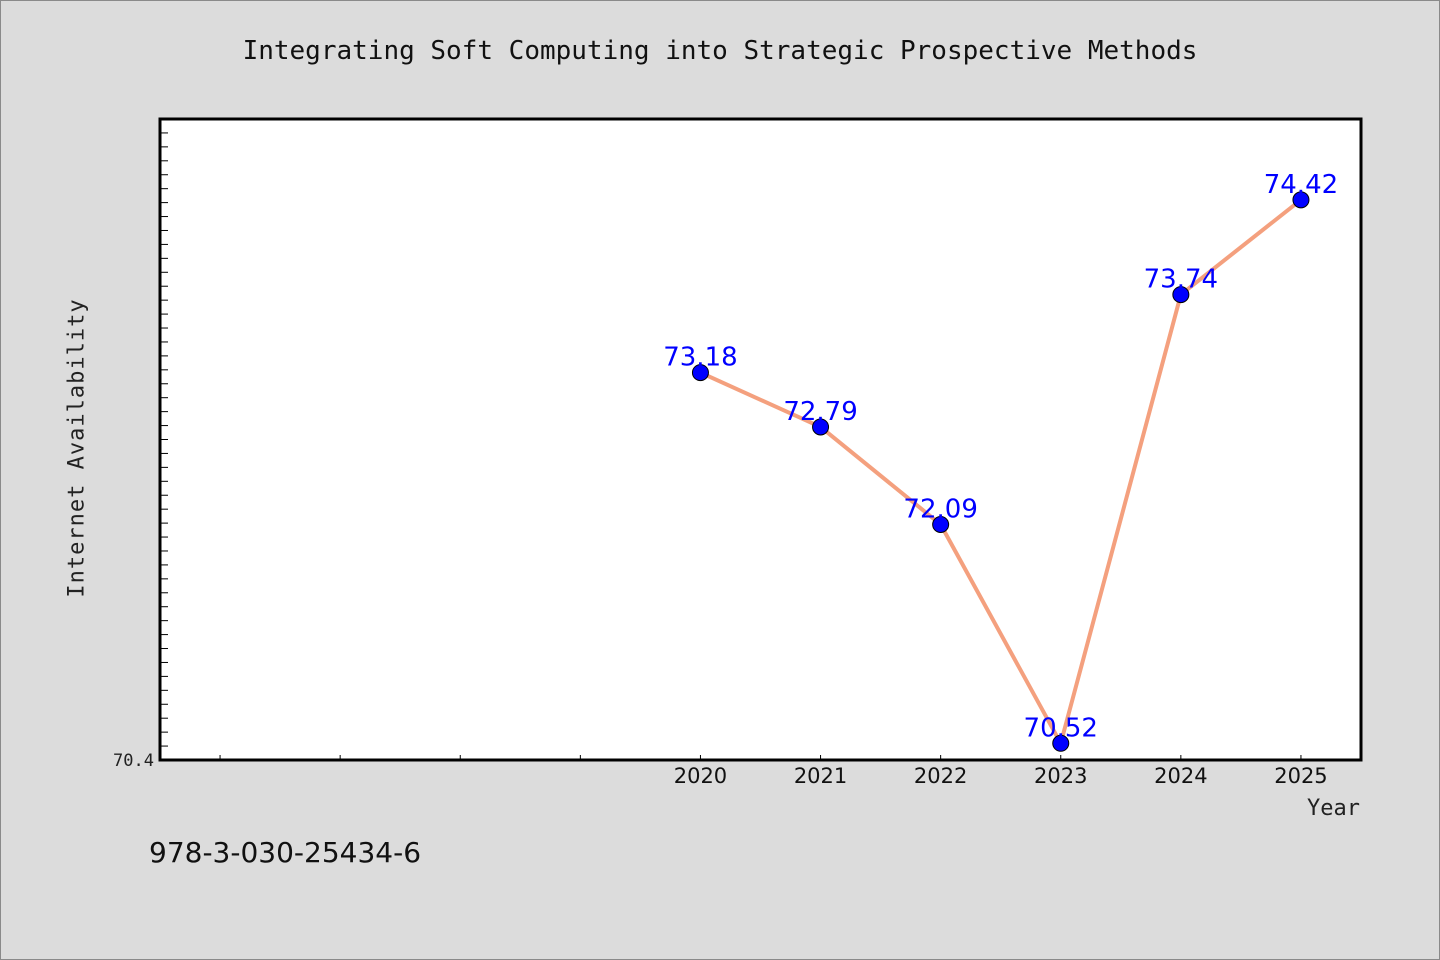 Image resolution: width=1440 pixels, height=960 pixels. What do you see at coordinates (940, 510) in the screenshot?
I see `data-label: 72.09` at bounding box center [940, 510].